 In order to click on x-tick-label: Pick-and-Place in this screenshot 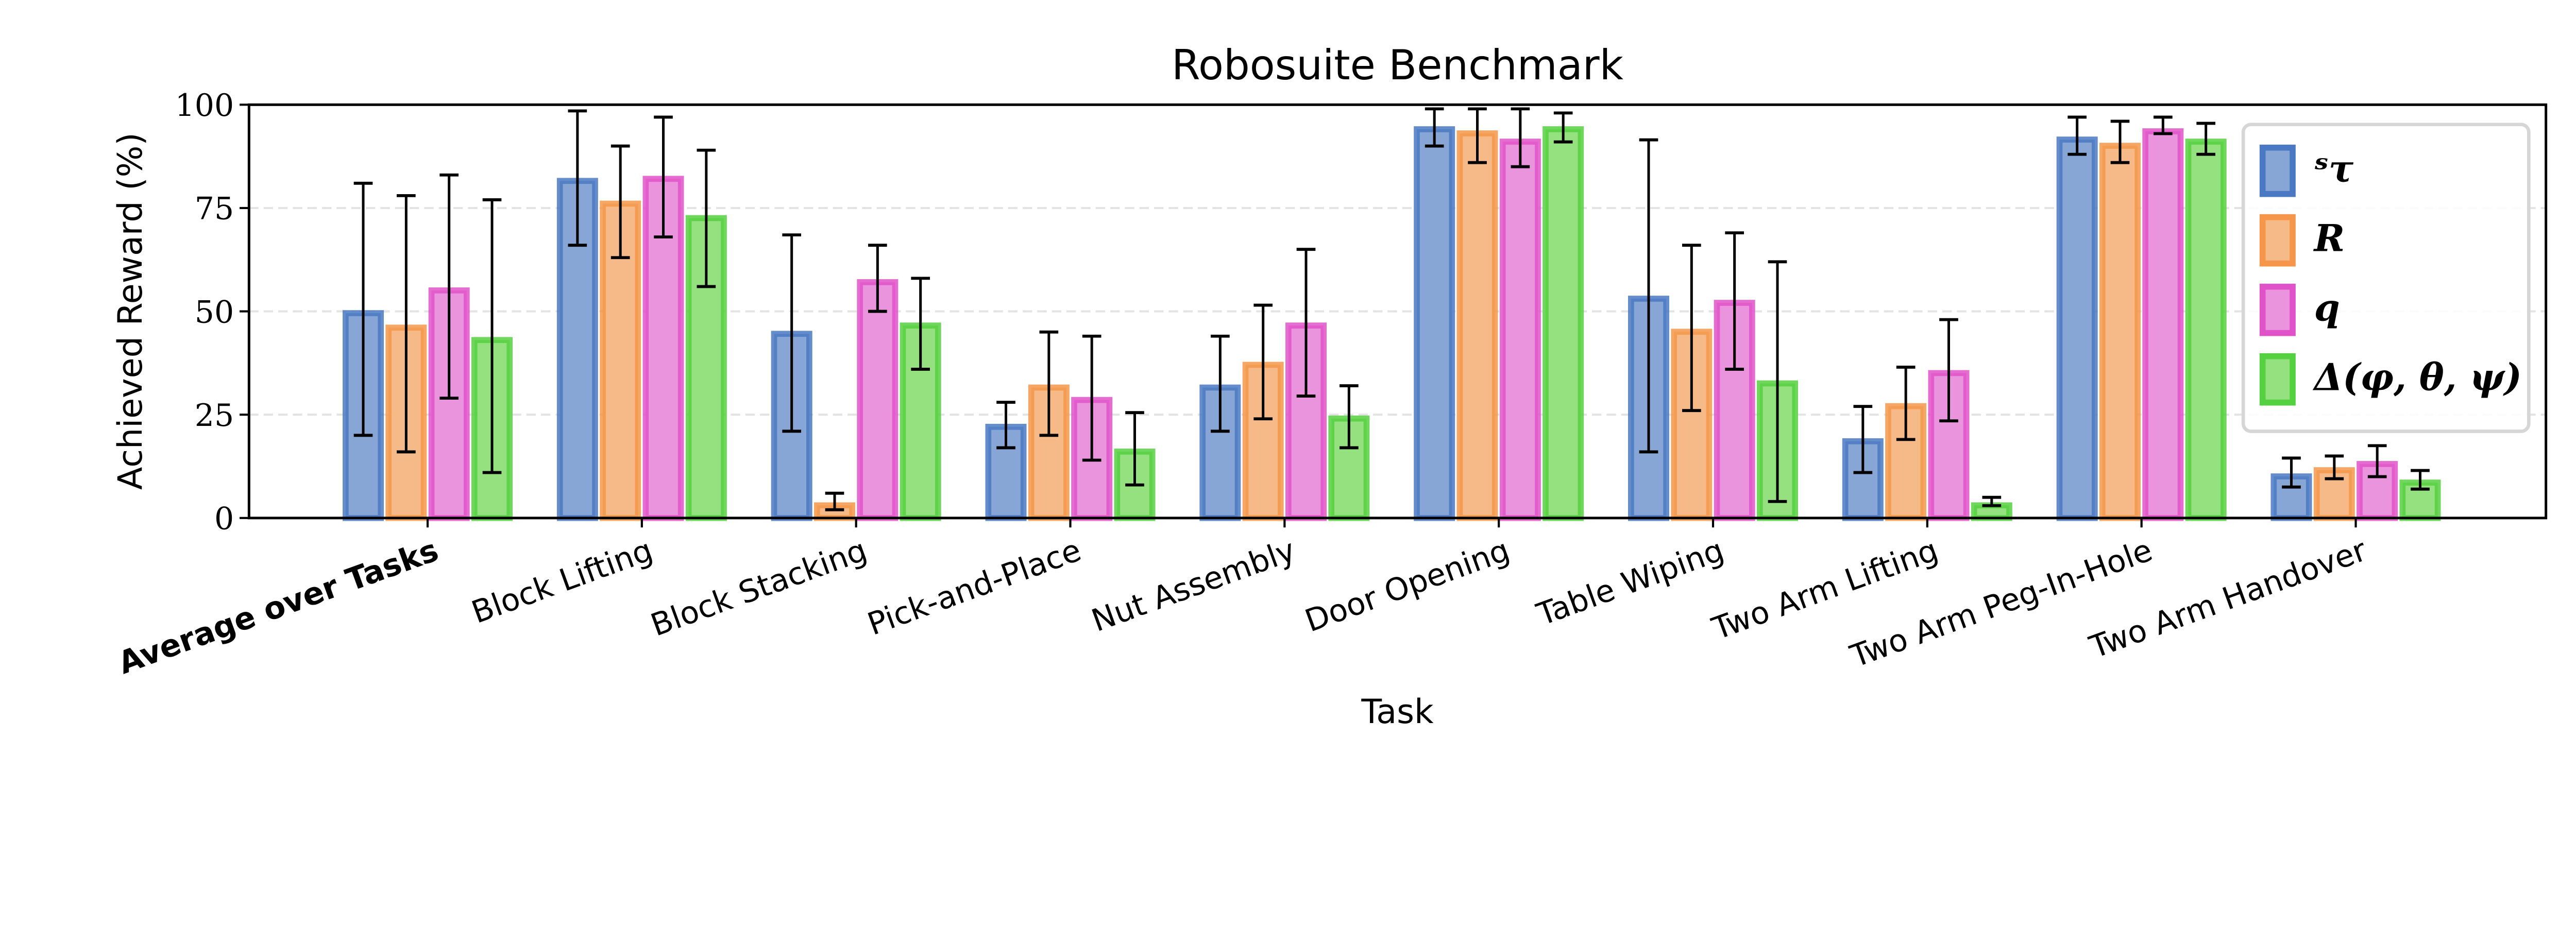, I will do `click(974, 587)`.